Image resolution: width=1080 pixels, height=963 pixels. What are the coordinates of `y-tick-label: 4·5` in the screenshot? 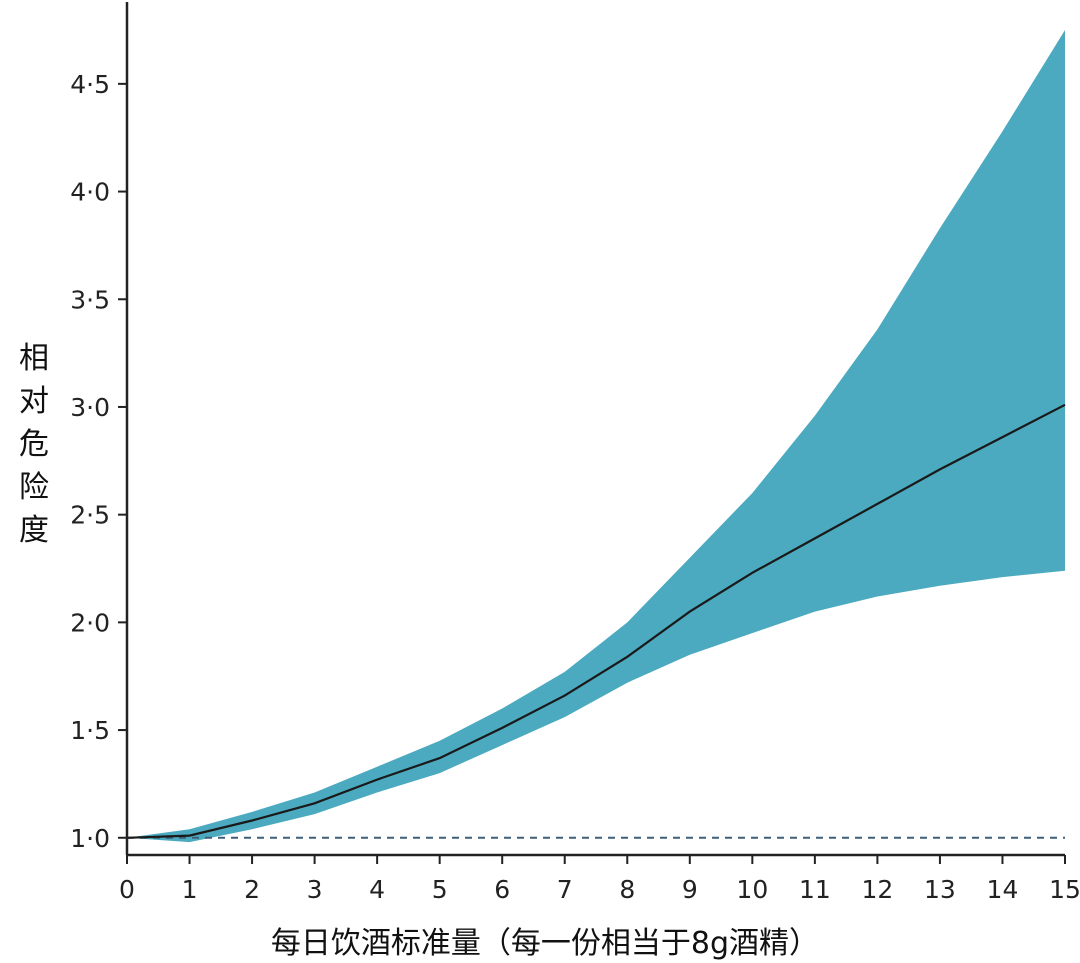 It's located at (90, 84).